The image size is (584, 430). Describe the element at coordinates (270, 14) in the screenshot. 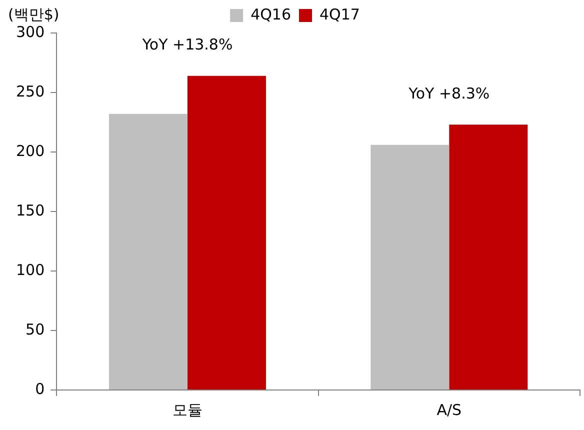

I see `legend-label: 4Q16` at that location.